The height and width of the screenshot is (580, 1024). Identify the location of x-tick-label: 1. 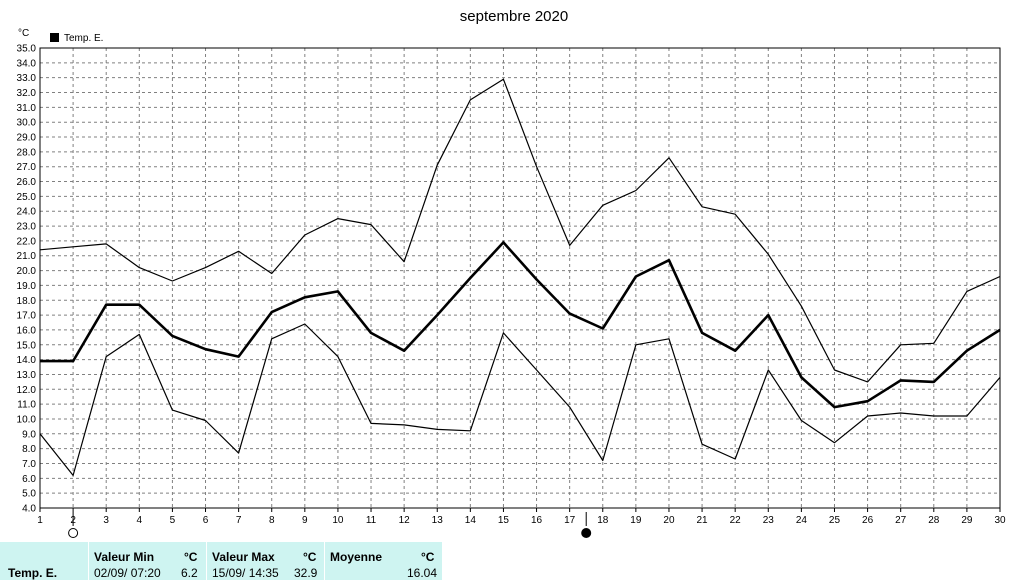
(40, 520).